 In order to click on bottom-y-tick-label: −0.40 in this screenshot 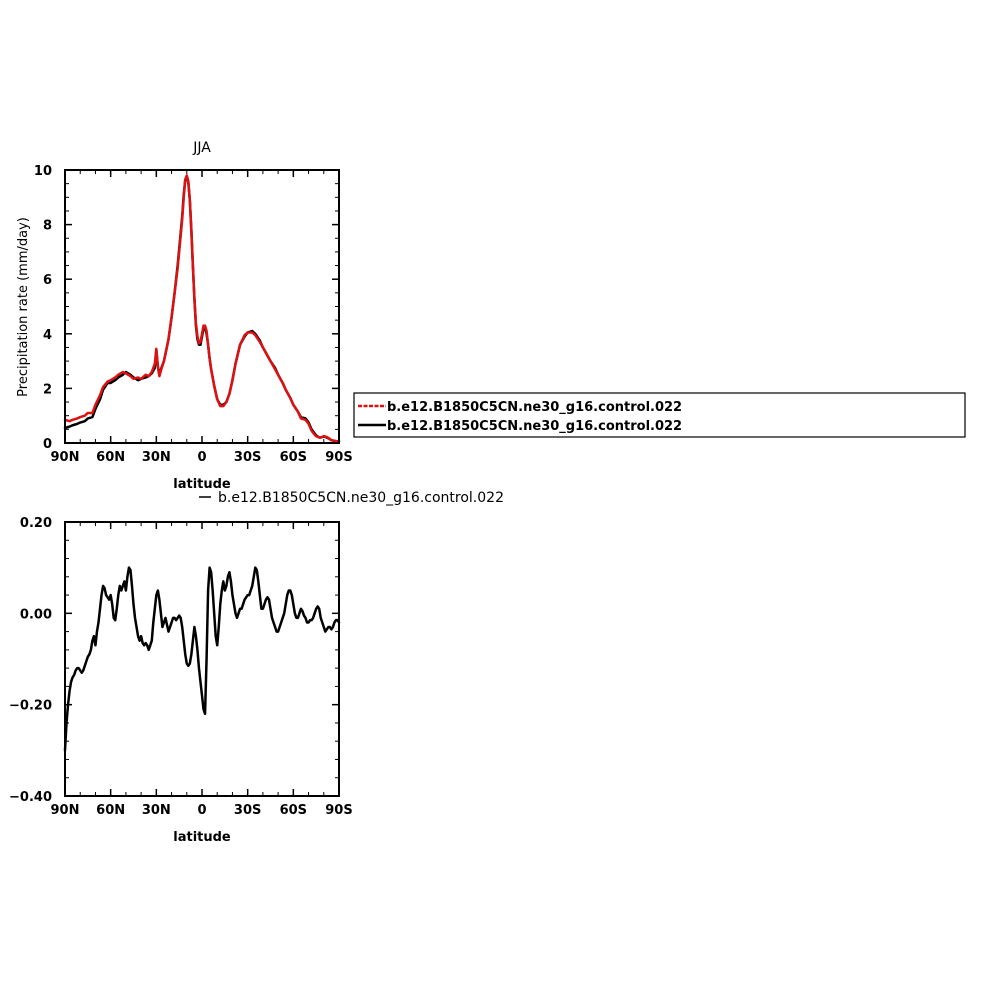, I will do `click(30, 797)`.